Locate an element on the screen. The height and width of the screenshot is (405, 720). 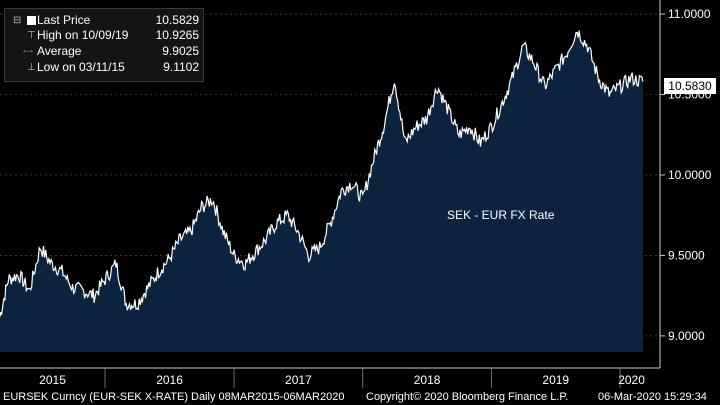
legend-high: ⊤ High on 10/09/19 10.9265 is located at coordinates (104, 35).